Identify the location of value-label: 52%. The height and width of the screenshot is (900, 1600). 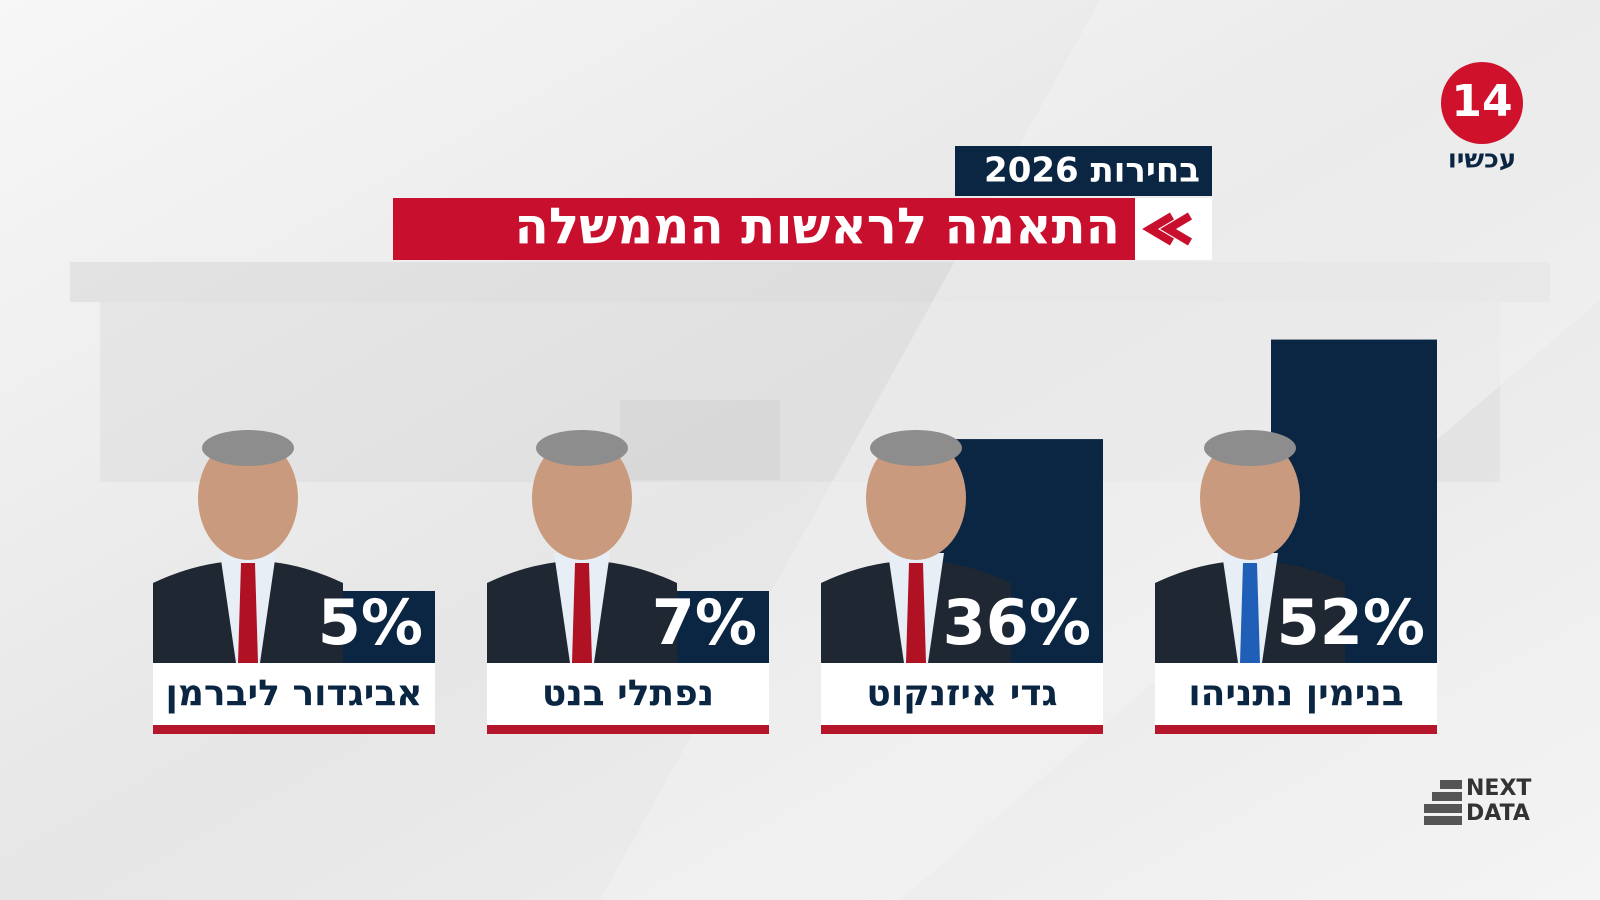
(1351, 622).